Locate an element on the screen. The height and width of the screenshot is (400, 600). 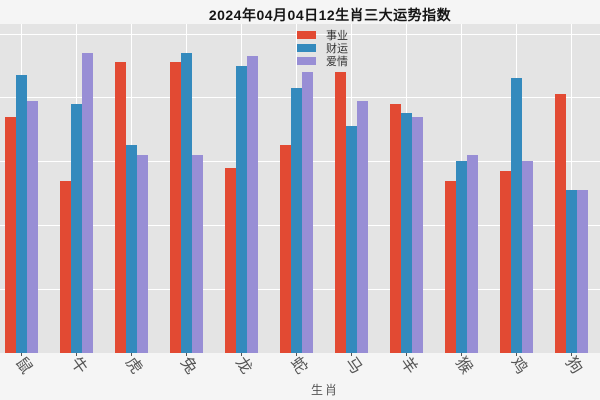
x-tick-label: 鸡 is located at coordinates (518, 366).